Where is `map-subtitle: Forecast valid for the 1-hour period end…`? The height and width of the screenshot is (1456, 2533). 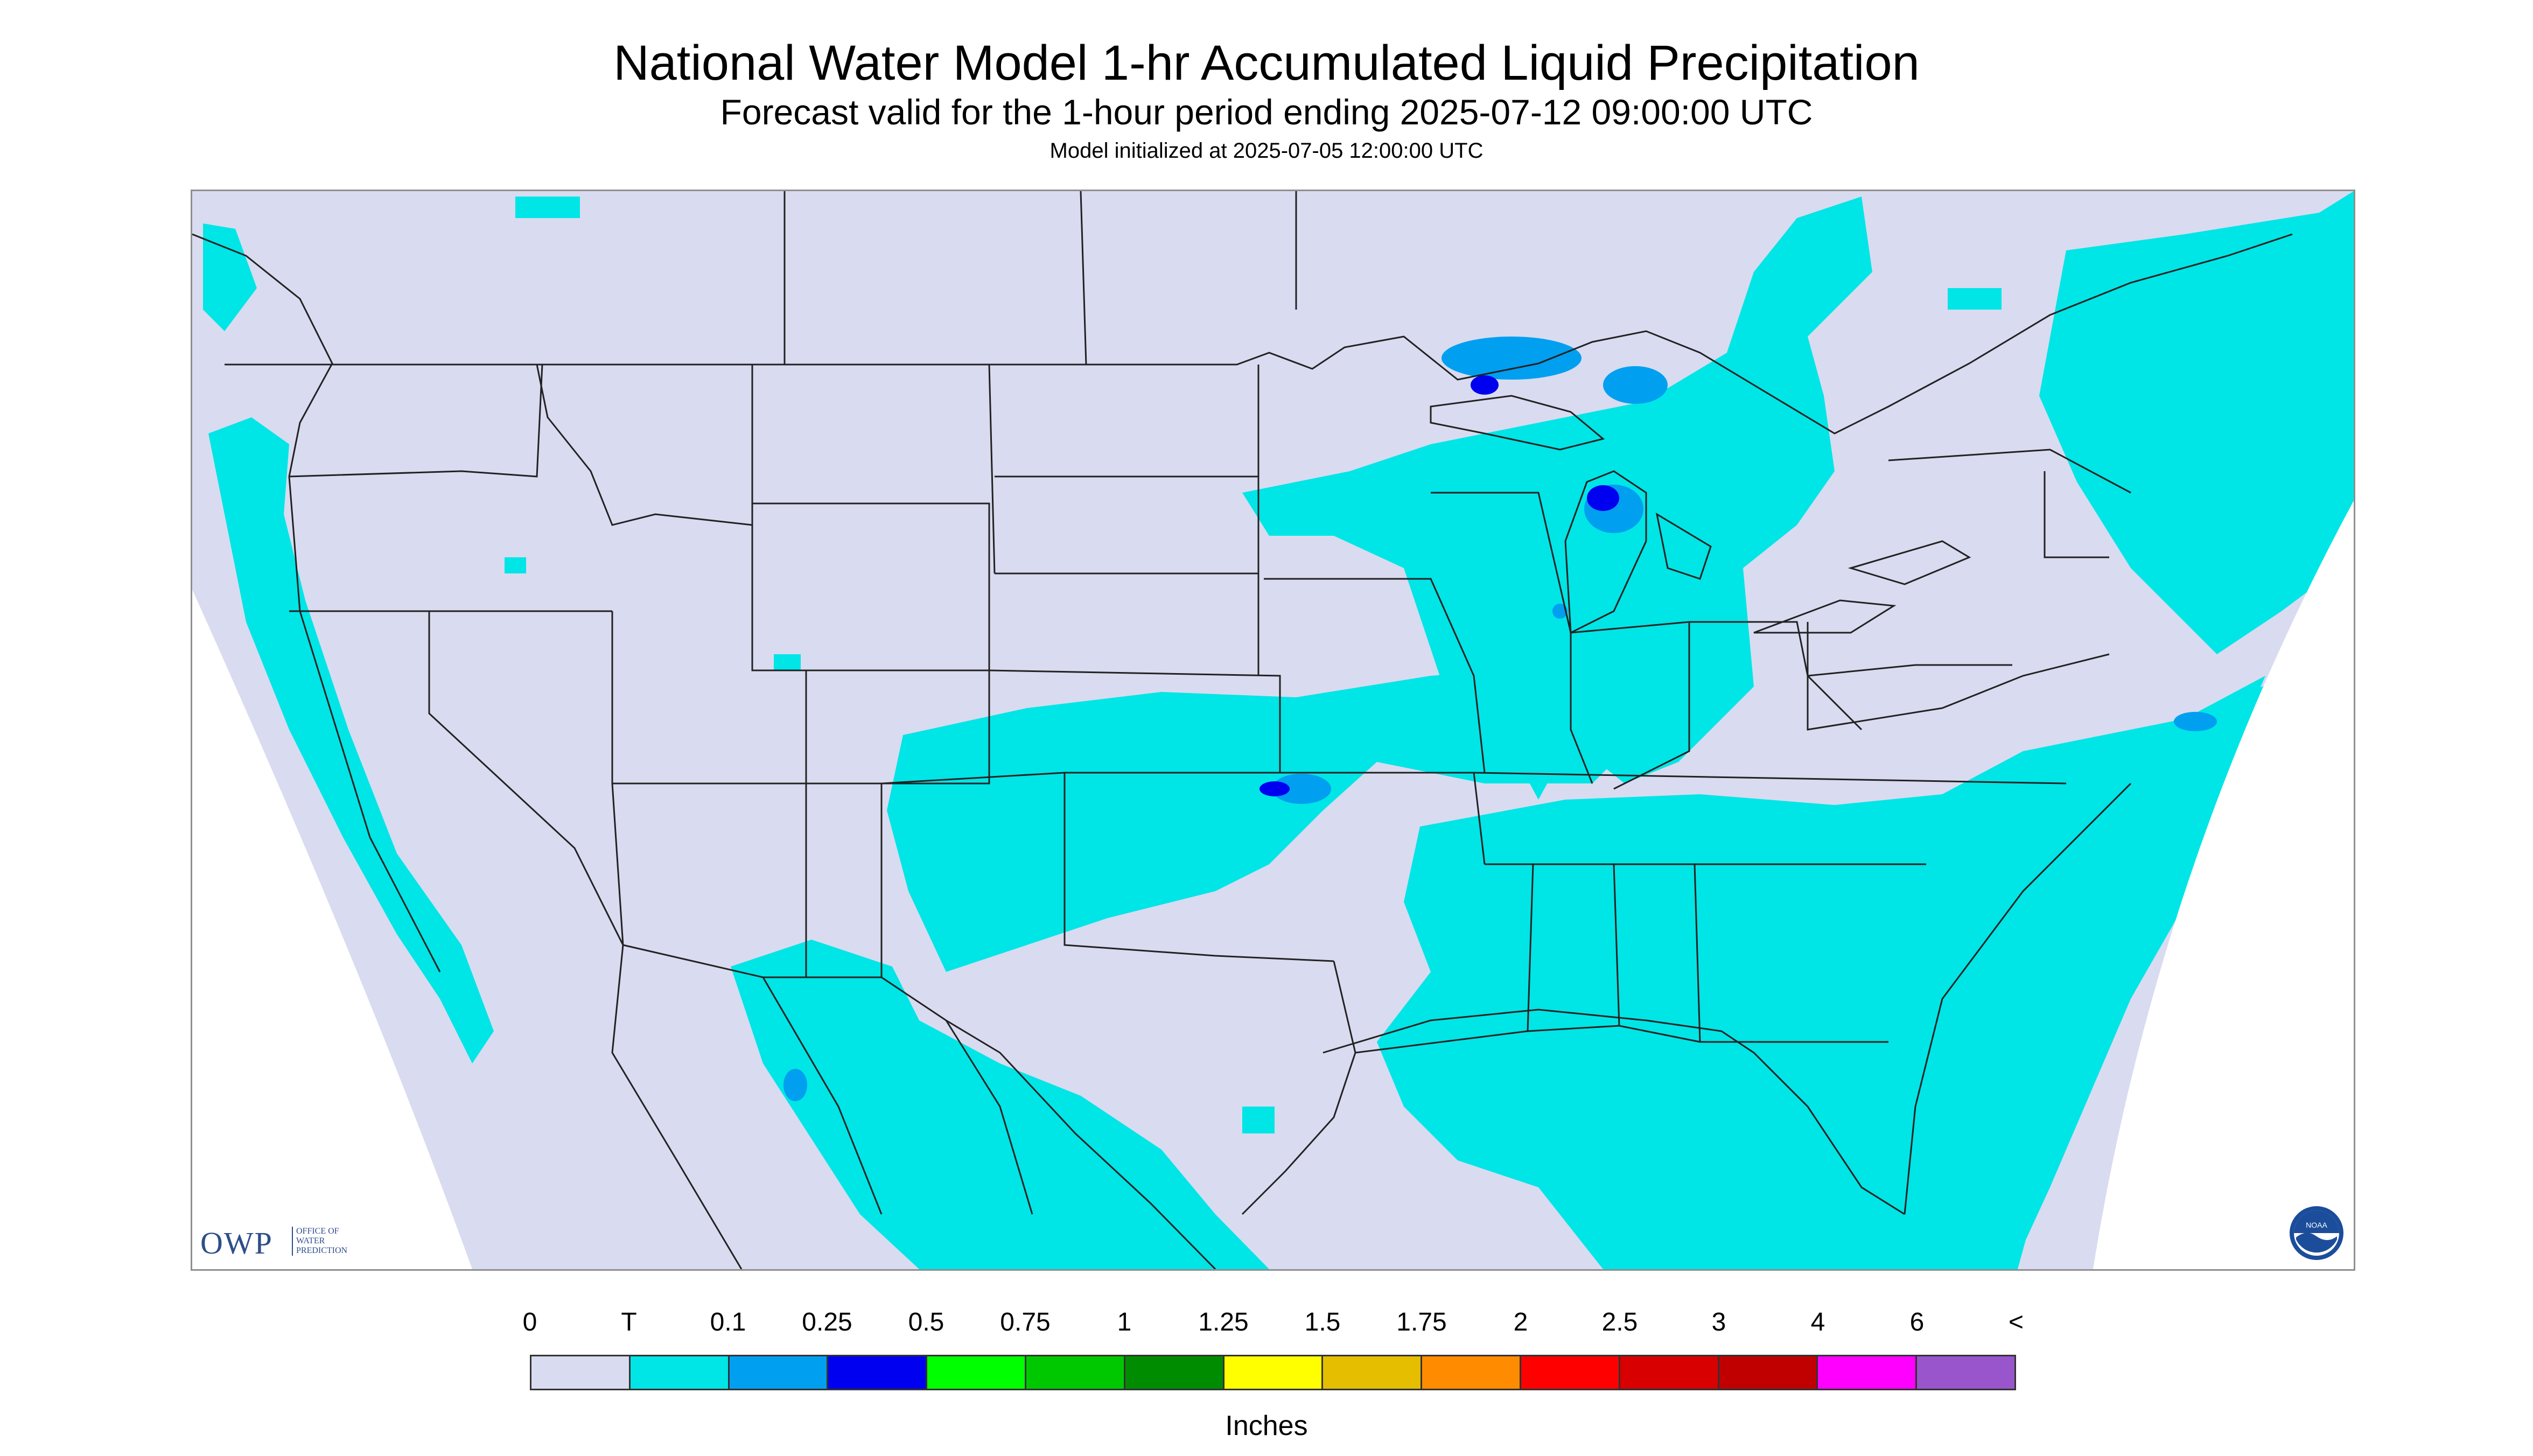 map-subtitle: Forecast valid for the 1-hour period end… is located at coordinates (1266, 112).